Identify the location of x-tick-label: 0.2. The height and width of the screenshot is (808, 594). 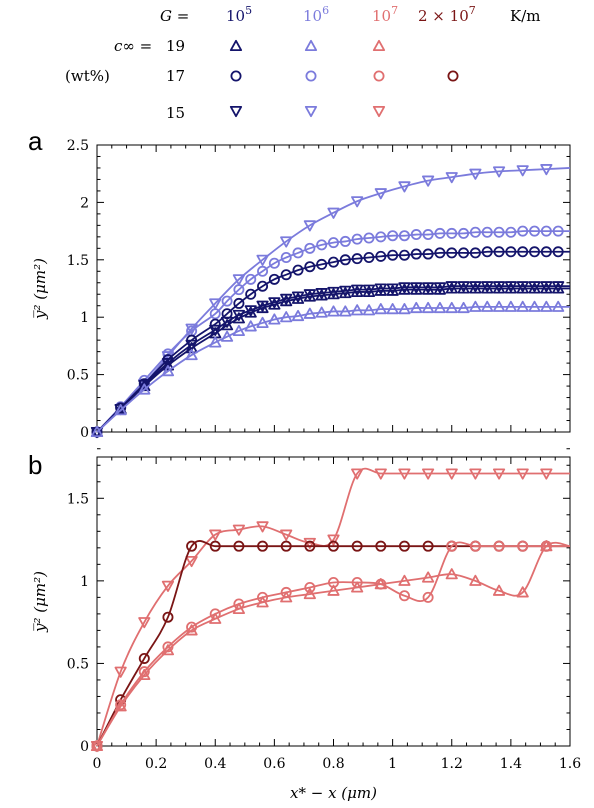
(156, 764).